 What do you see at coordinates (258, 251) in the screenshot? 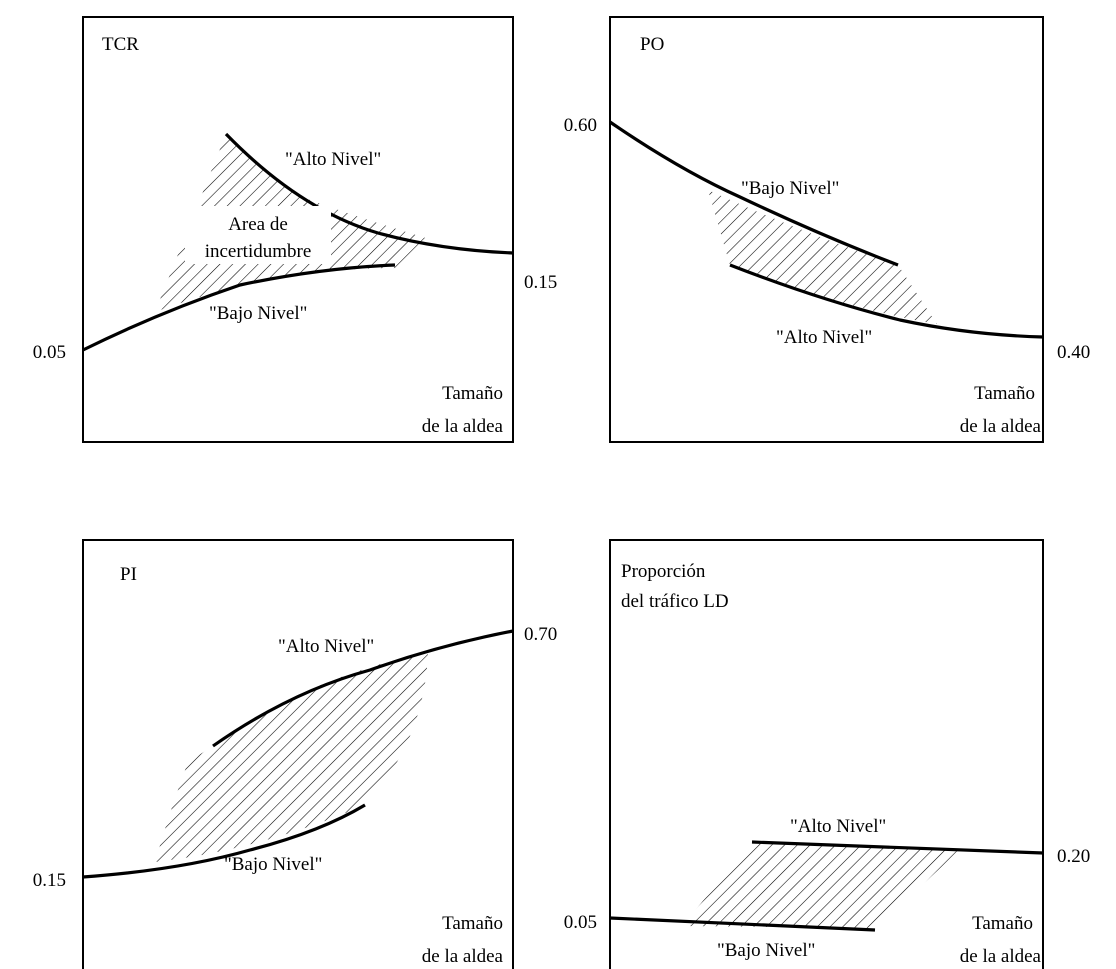
I see `tcr-area-label-line2: incertidumbre` at bounding box center [258, 251].